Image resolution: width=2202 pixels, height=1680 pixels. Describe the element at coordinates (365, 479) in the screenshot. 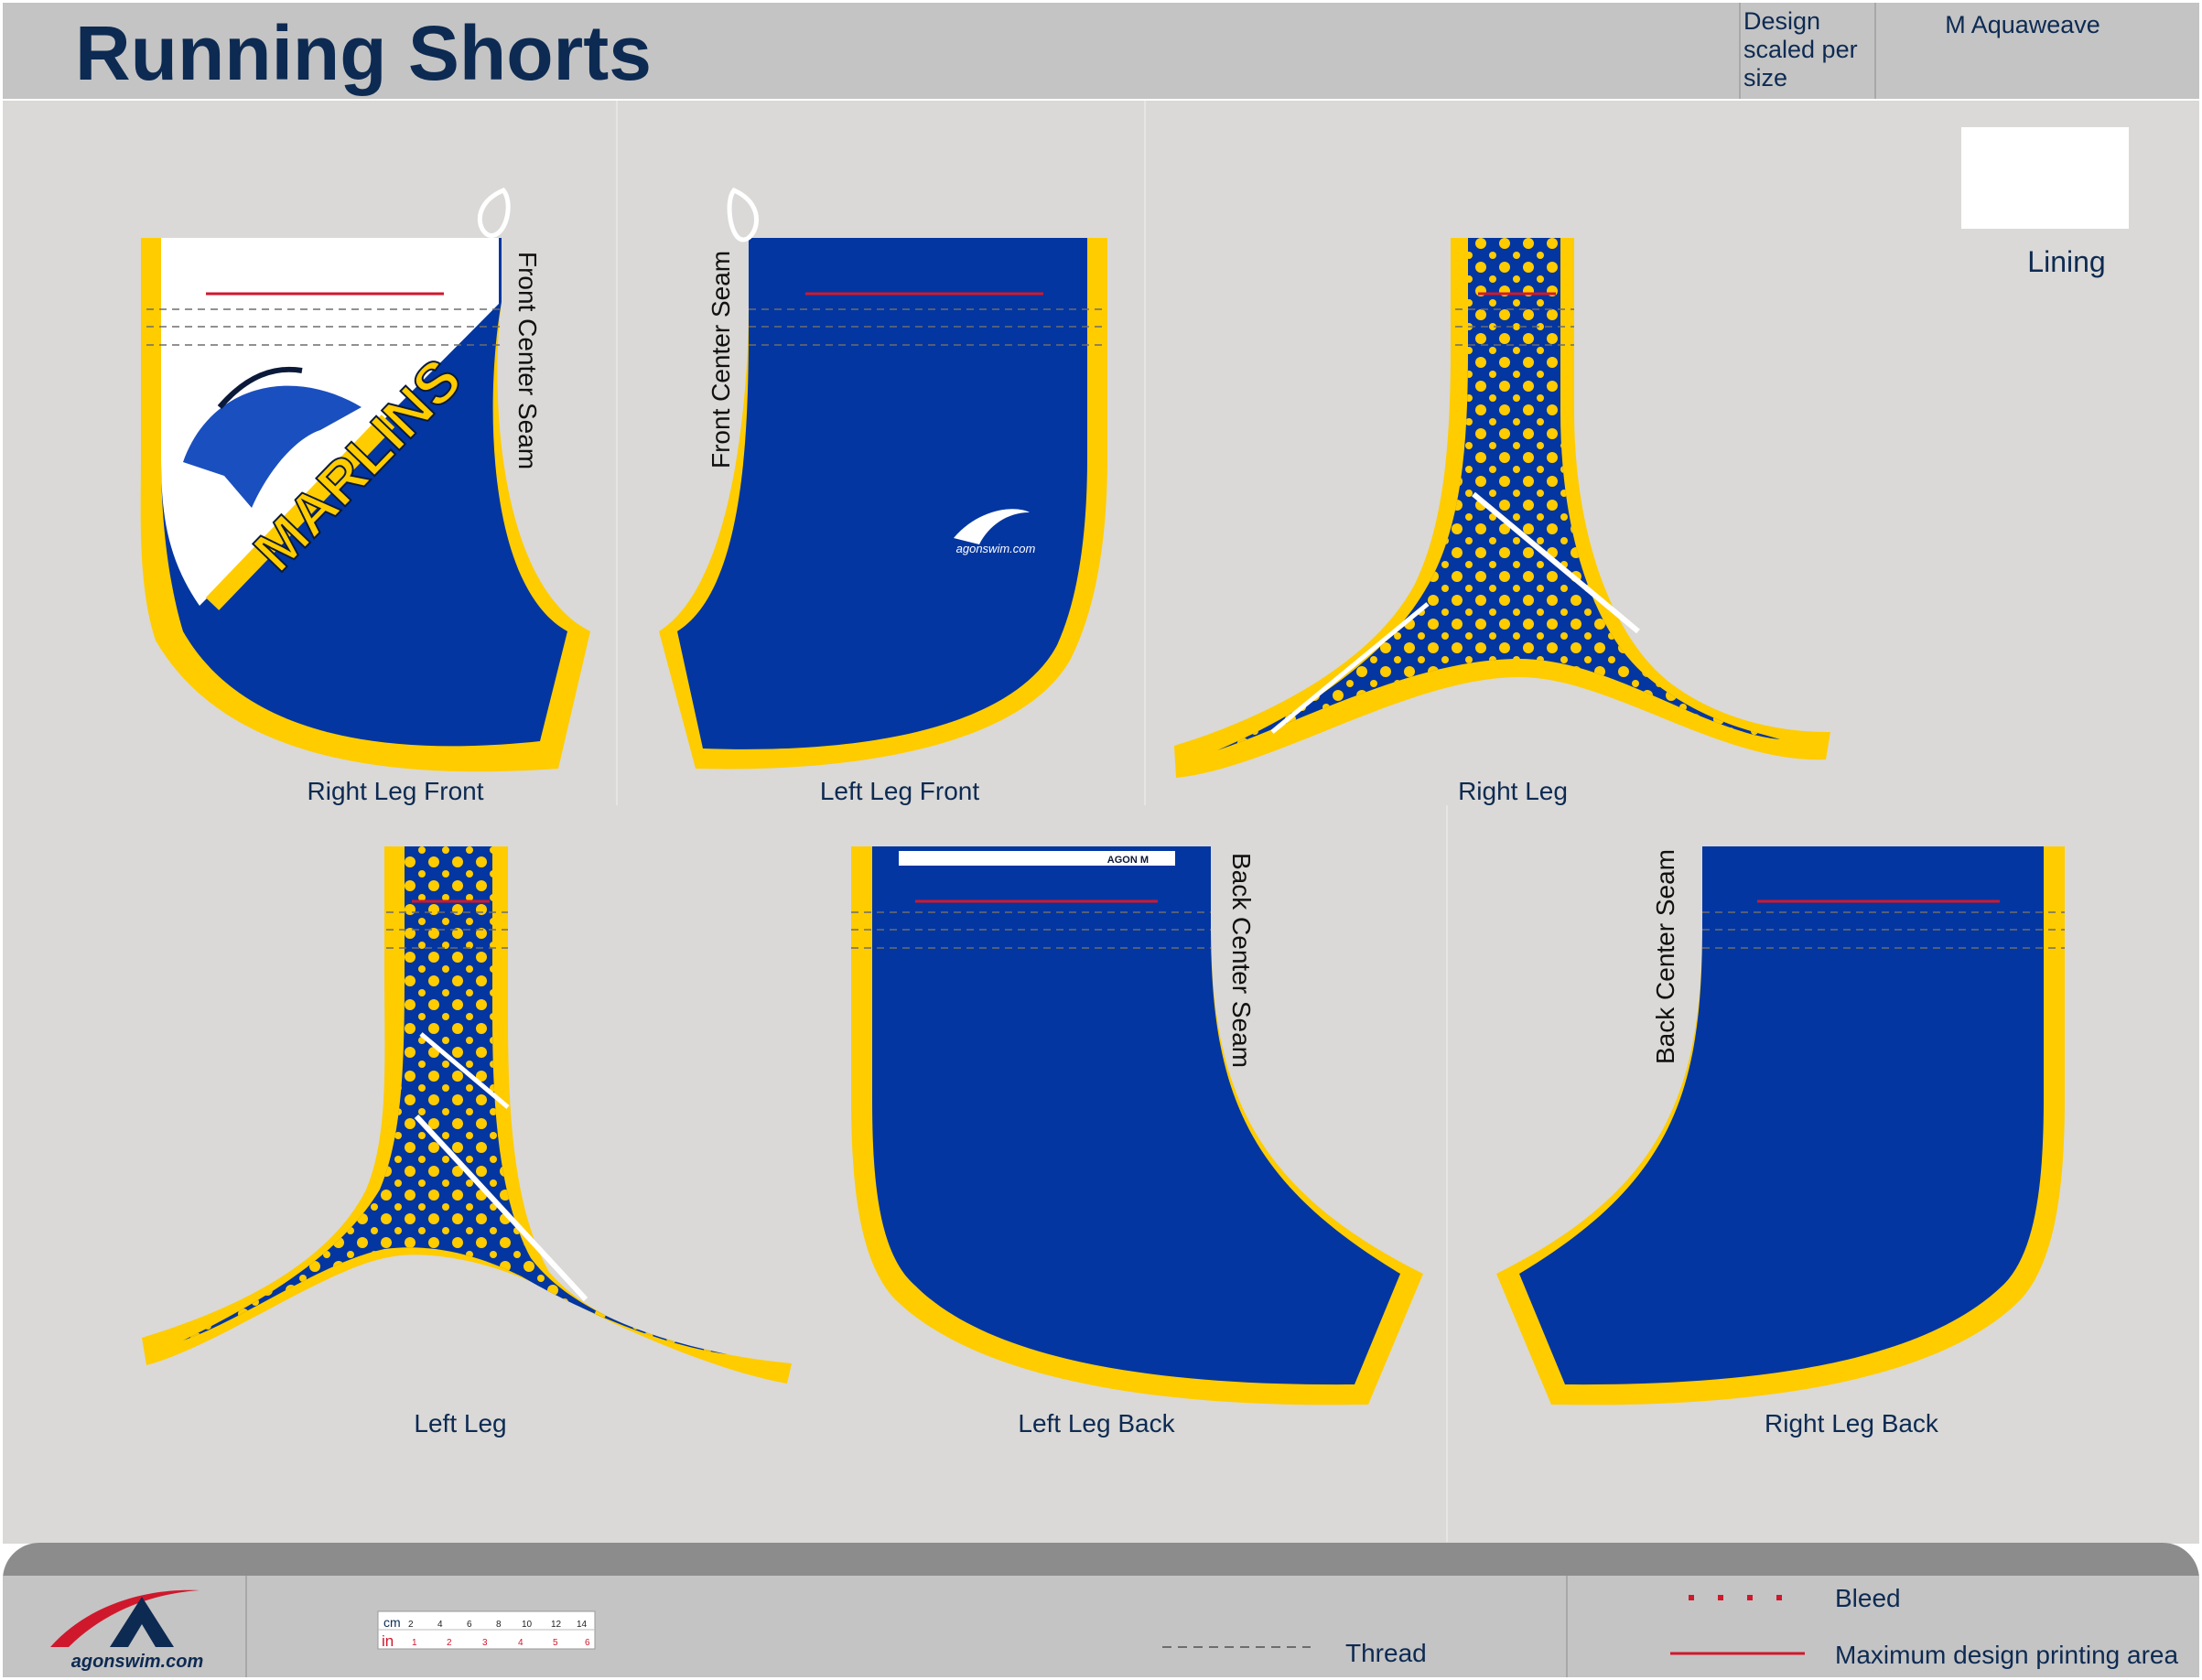

I see `right-leg-front-piece: MARLINS` at that location.